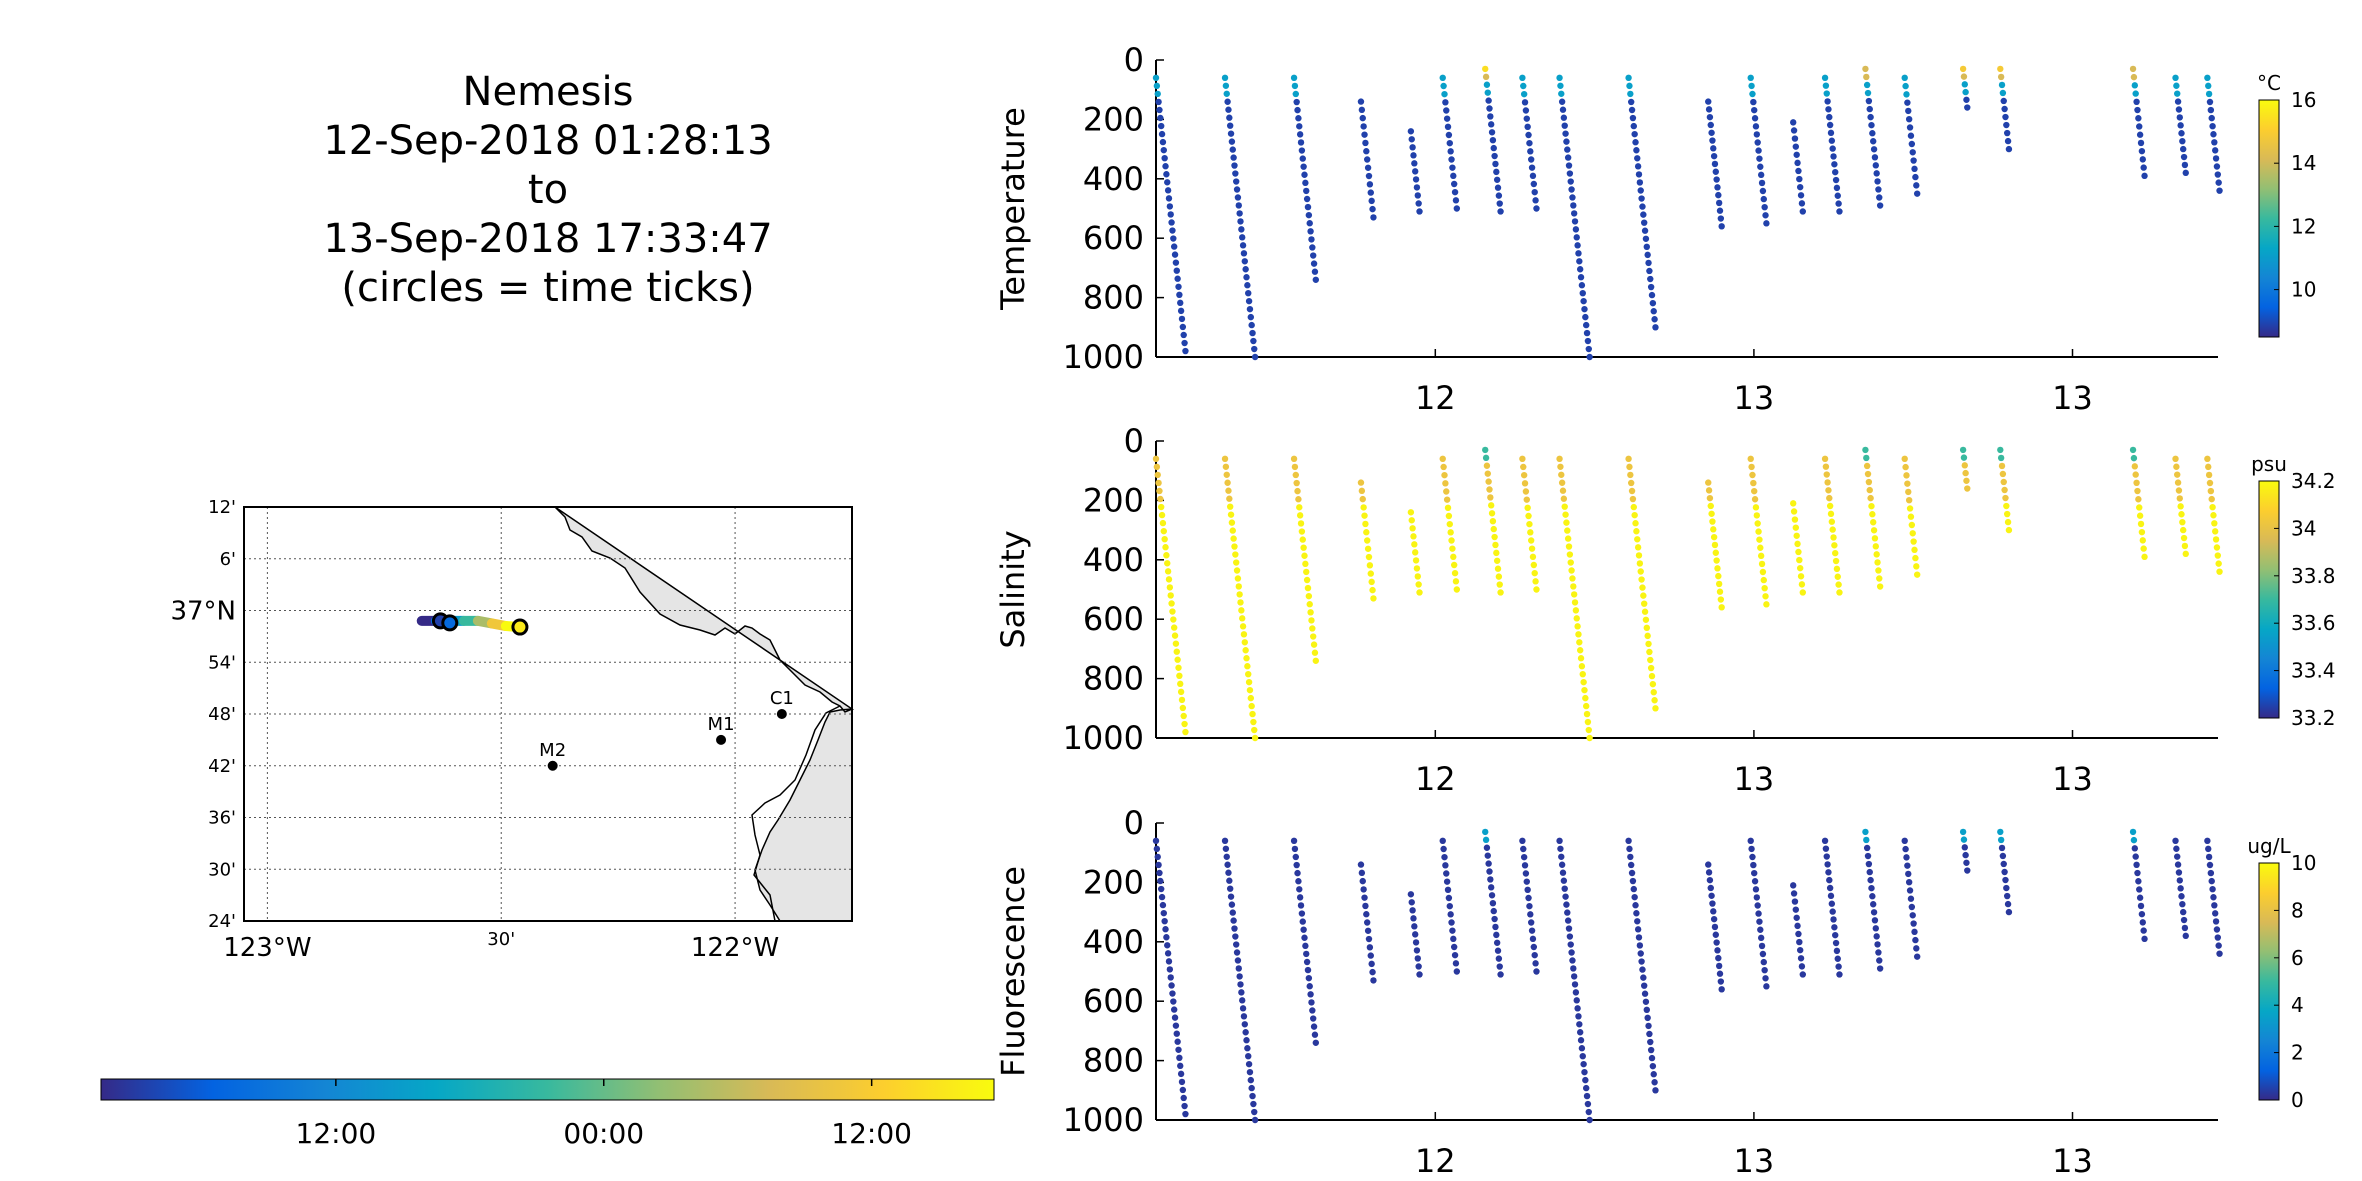  I want to click on colorbar, so click(2269, 218).